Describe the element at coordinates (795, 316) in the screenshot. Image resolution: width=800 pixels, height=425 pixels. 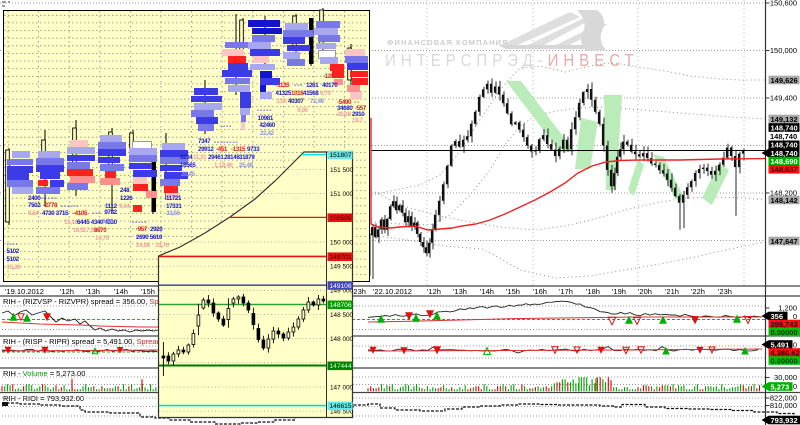
I see `svg-text: 0` at that location.